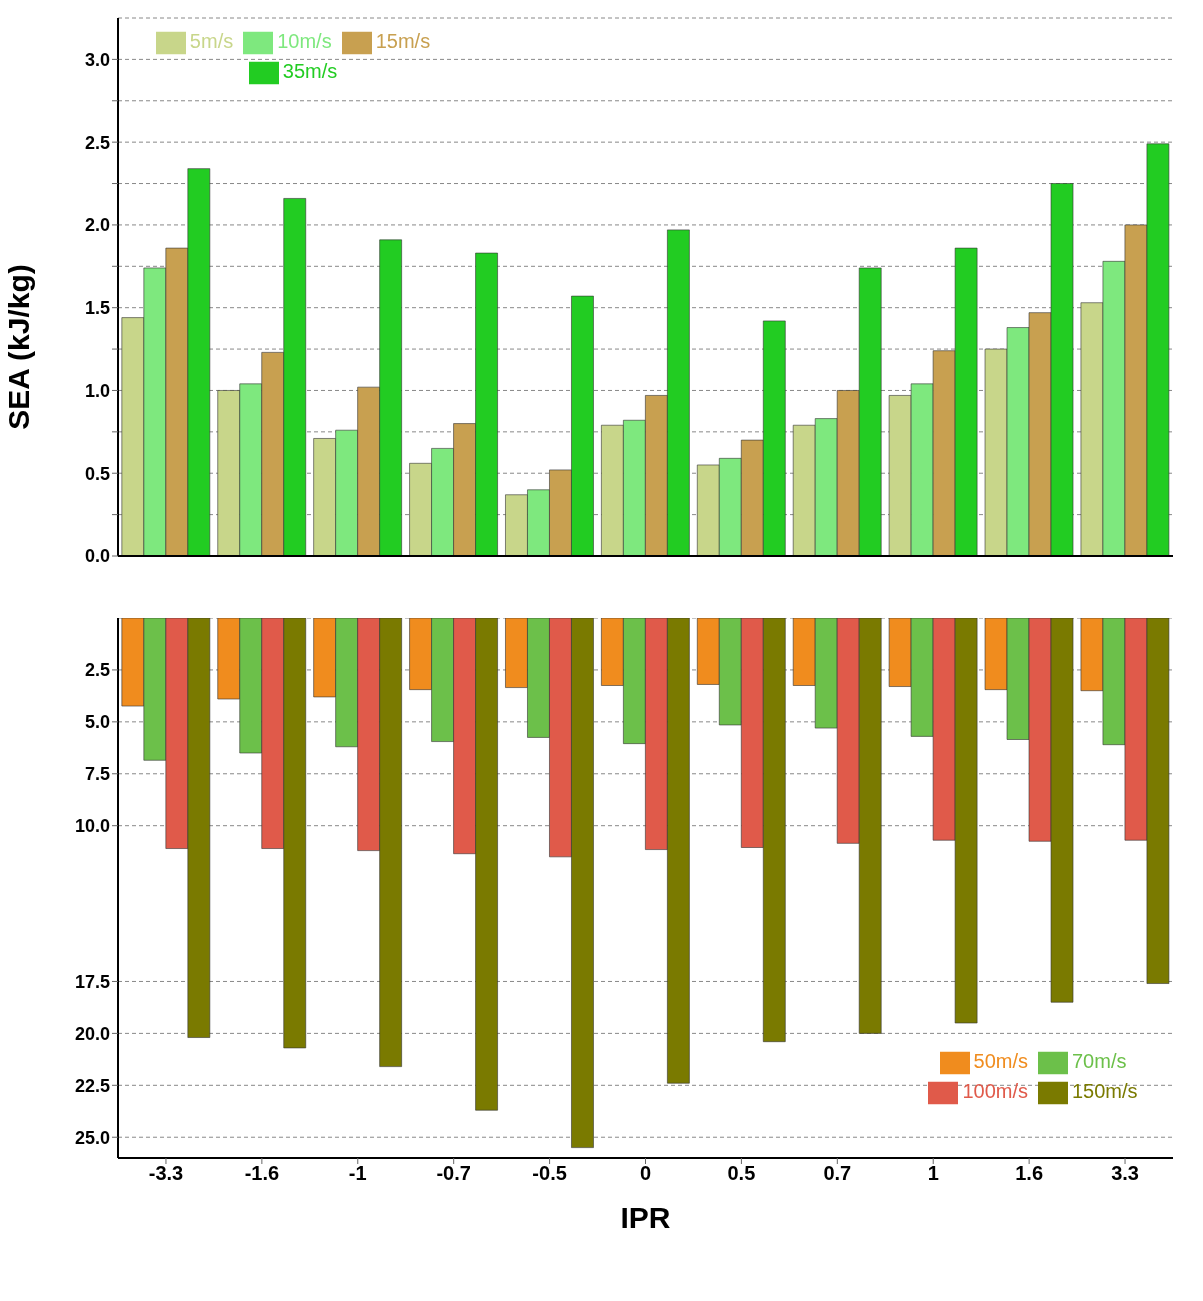  Describe the element at coordinates (403, 41) in the screenshot. I see `legend-label: 15m/s` at that location.